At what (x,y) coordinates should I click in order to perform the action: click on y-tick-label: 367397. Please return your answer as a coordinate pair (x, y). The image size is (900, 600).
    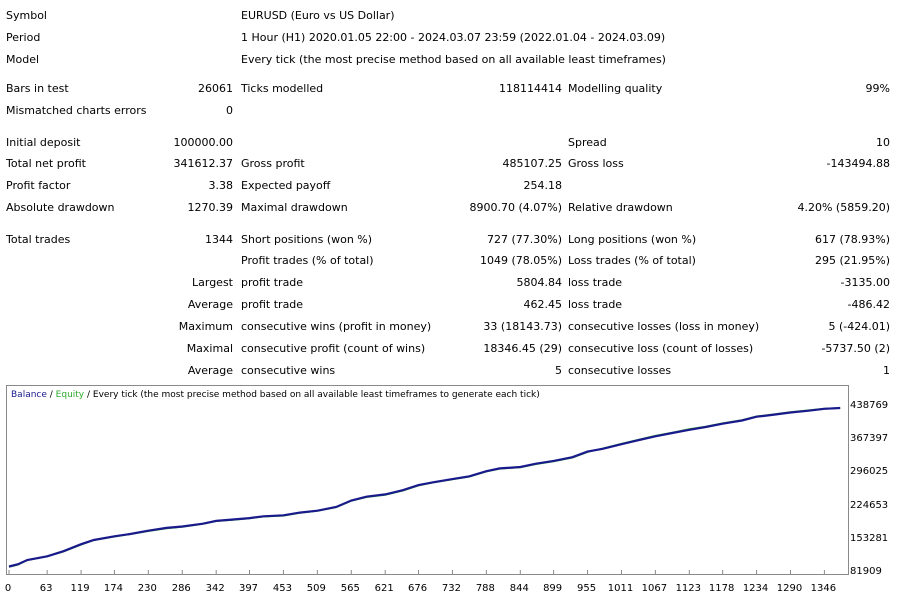
    Looking at the image, I should click on (869, 439).